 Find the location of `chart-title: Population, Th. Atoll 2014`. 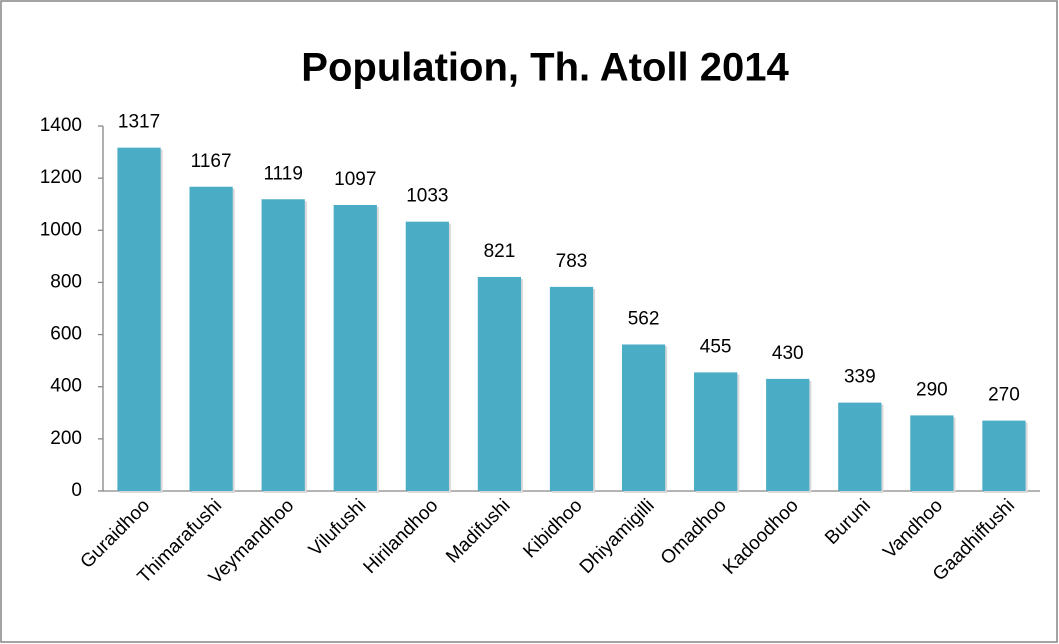

chart-title: Population, Th. Atoll 2014 is located at coordinates (545, 68).